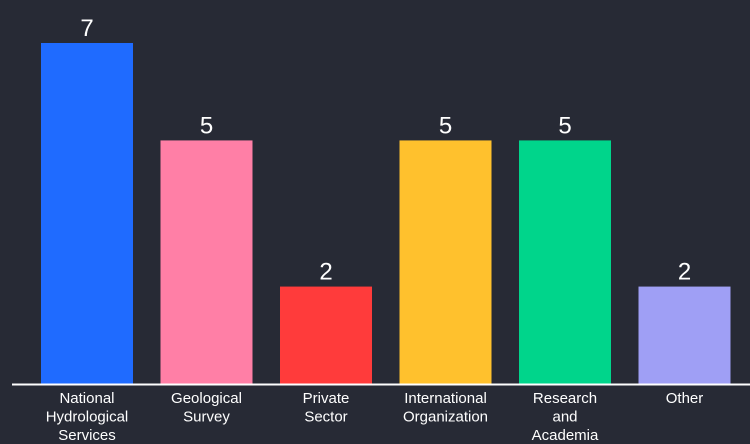 The width and height of the screenshot is (750, 444). I want to click on category-label-6: Other, so click(685, 398).